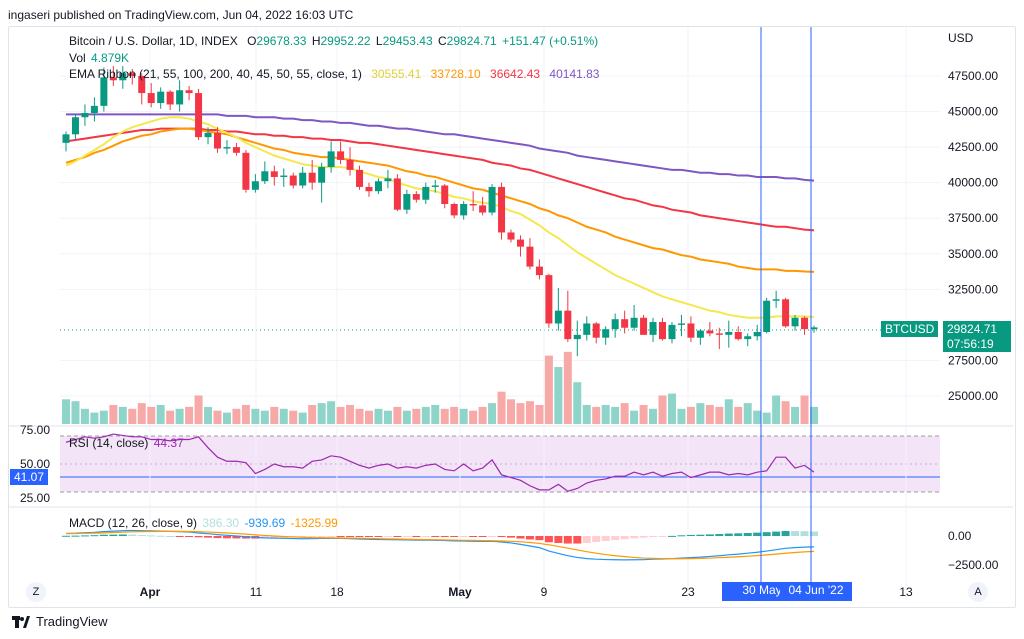 Image resolution: width=1024 pixels, height=639 pixels. I want to click on macd-label: MACD (12, 26, close, 9), so click(133, 523).